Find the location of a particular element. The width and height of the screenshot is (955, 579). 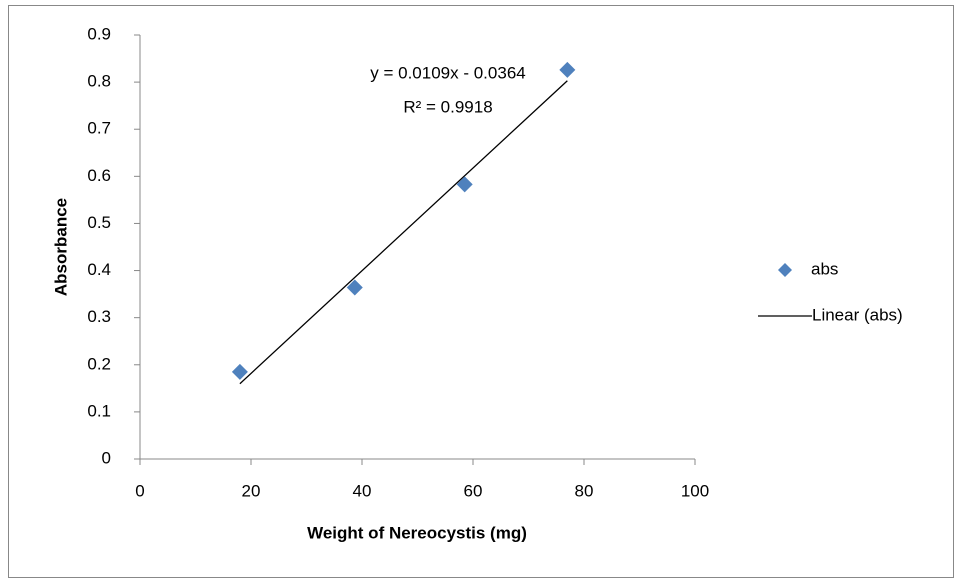

y-tick-label: 0.1 is located at coordinates (99, 410).